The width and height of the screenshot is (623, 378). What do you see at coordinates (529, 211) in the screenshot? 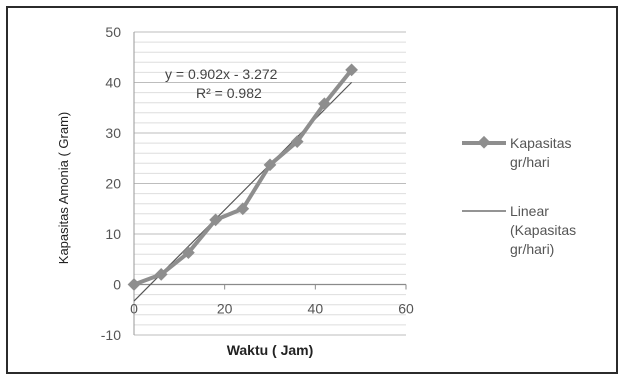
I see `legend-trendline-label-line-1: Linear` at bounding box center [529, 211].